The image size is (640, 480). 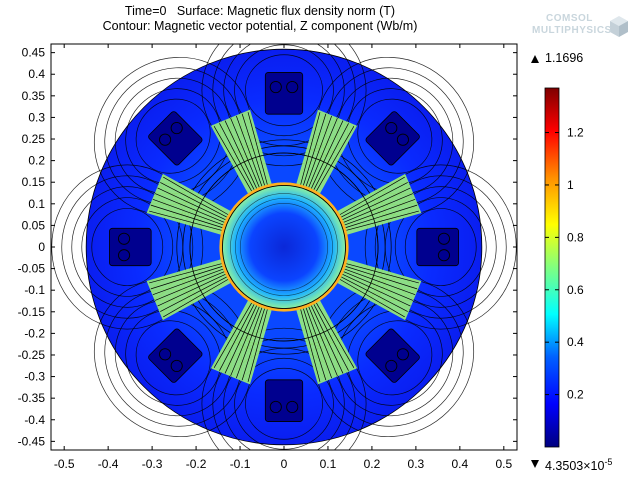 What do you see at coordinates (36, 161) in the screenshot?
I see `y-tick-label: 0.2` at bounding box center [36, 161].